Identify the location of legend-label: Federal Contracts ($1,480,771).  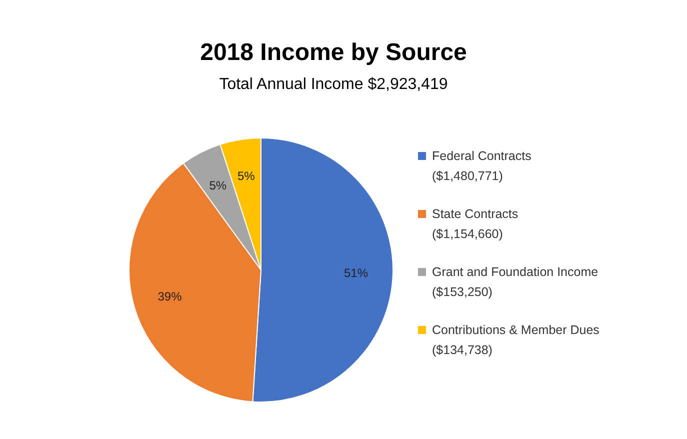
(482, 166).